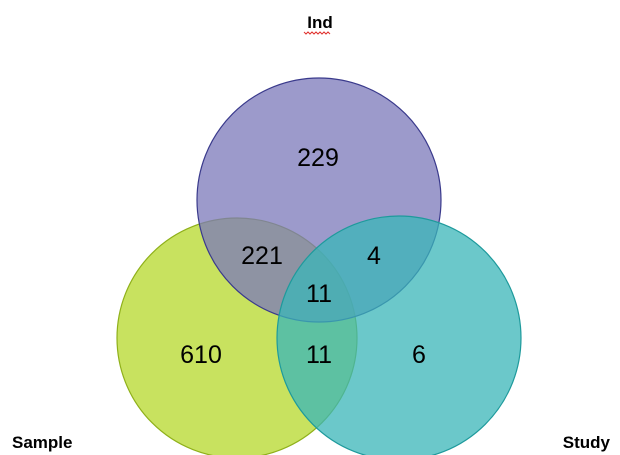 The height and width of the screenshot is (455, 620). What do you see at coordinates (42, 442) in the screenshot?
I see `set-label-sample: Sample` at bounding box center [42, 442].